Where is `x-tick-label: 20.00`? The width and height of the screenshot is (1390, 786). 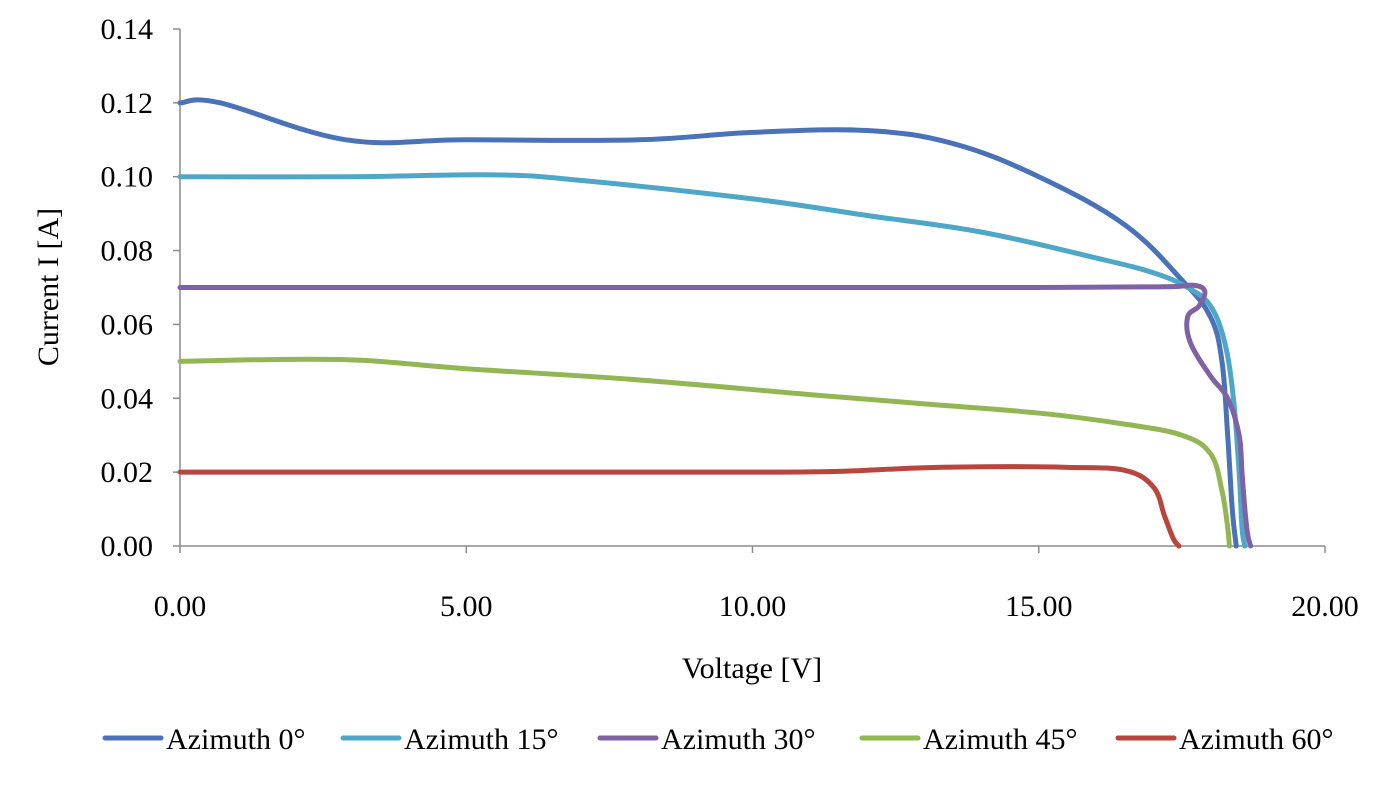 x-tick-label: 20.00 is located at coordinates (1325, 606).